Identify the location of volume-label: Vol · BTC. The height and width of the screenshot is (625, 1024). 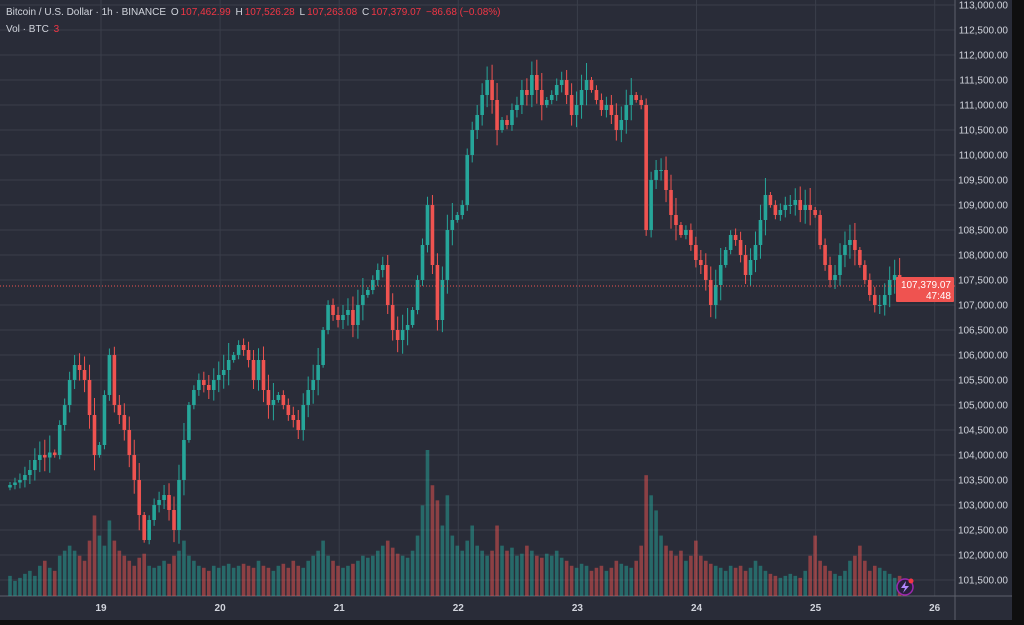
(27, 29).